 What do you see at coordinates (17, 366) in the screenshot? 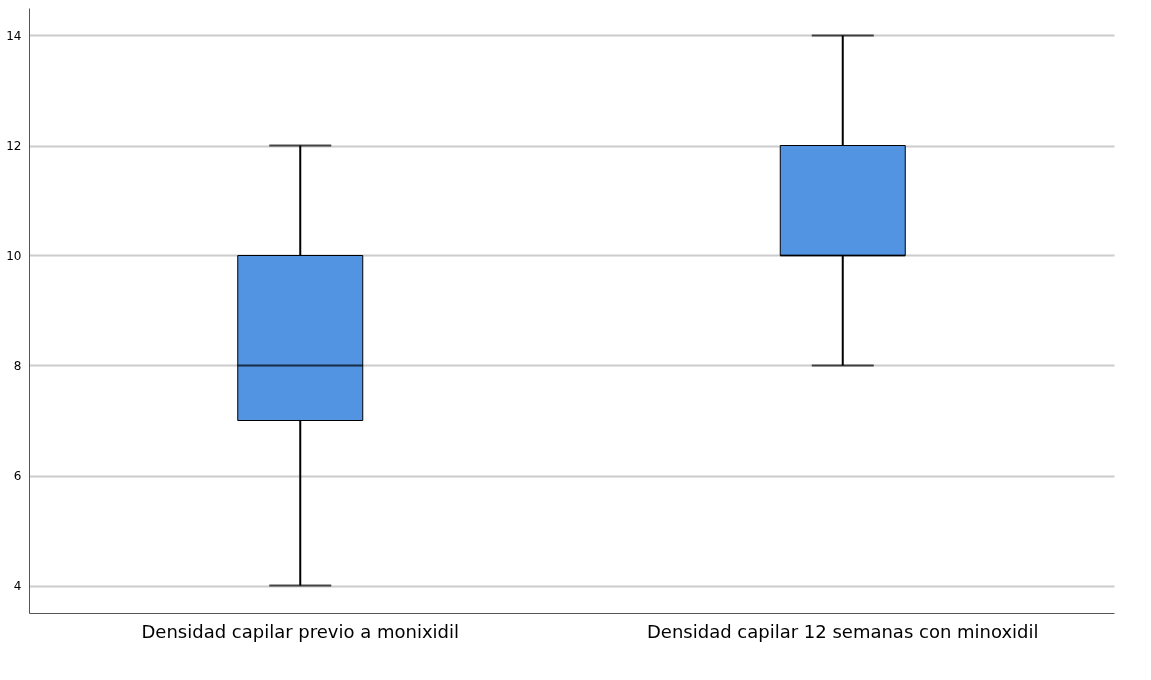
I see `y-tick-label: 8` at bounding box center [17, 366].